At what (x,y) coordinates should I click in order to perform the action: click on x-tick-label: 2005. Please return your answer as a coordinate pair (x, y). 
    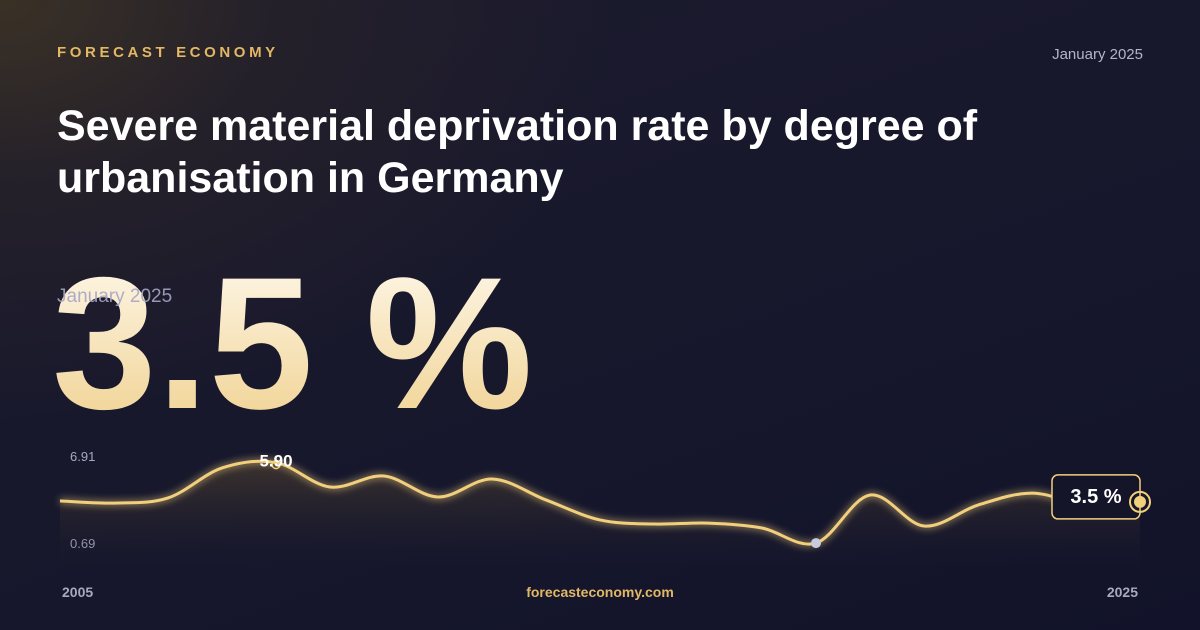
    Looking at the image, I should click on (77, 592).